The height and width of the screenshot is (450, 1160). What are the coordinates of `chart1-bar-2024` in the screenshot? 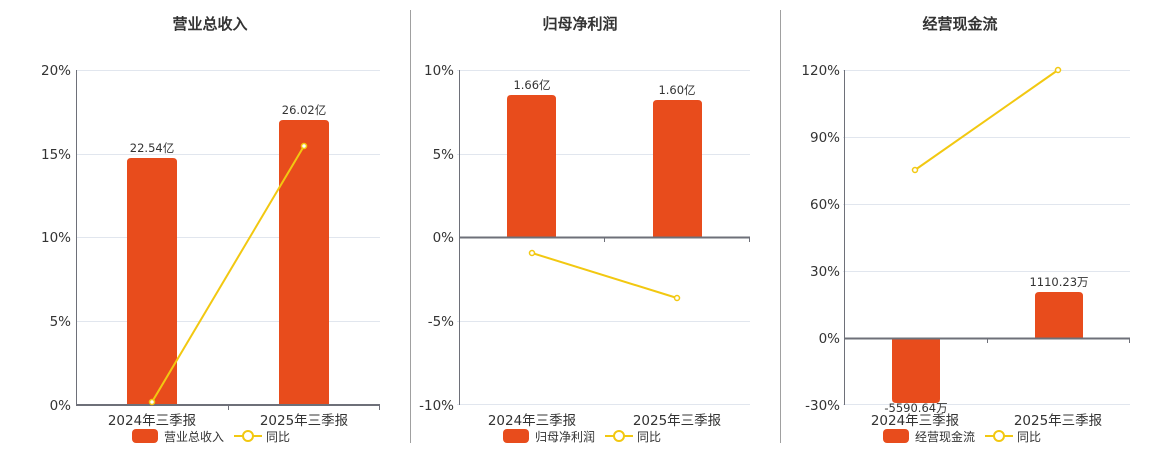 It's located at (152, 281).